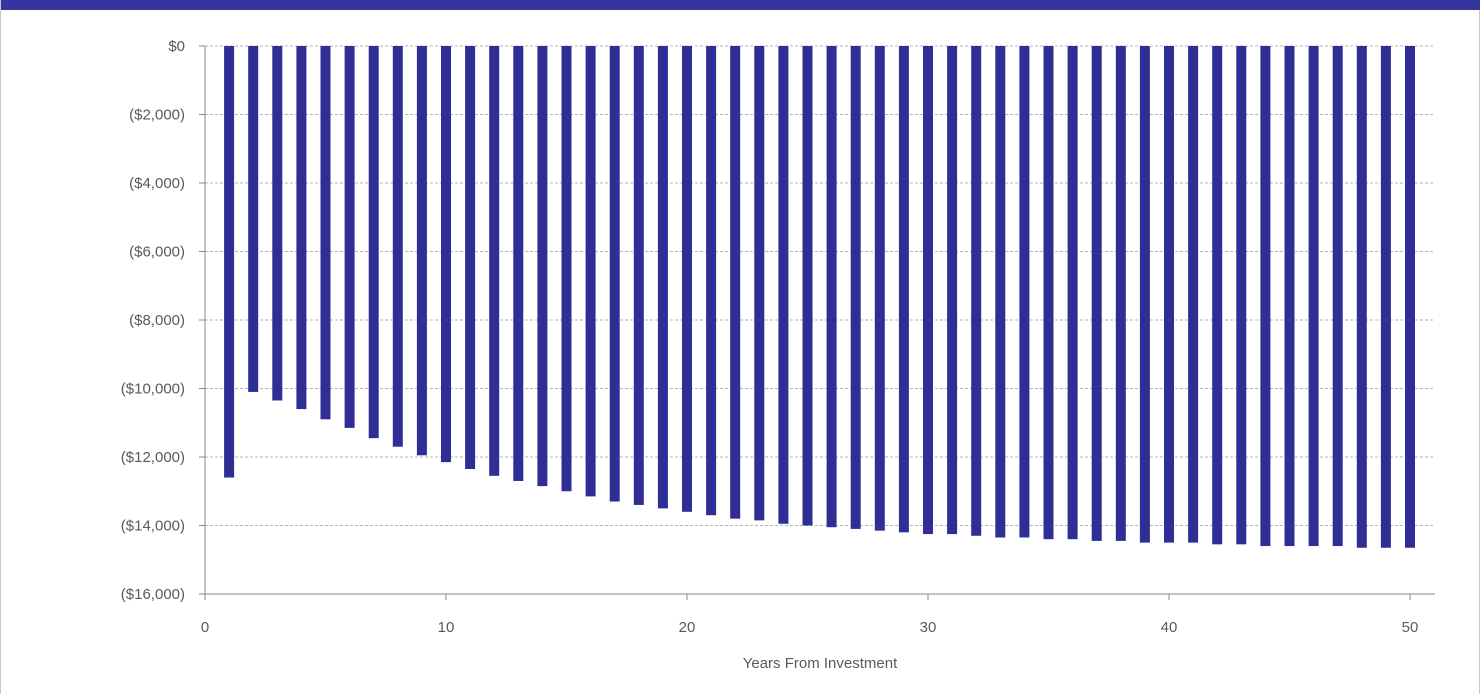 This screenshot has width=1480, height=694. What do you see at coordinates (157, 183) in the screenshot?
I see `y-tick-label: ($4,000)` at bounding box center [157, 183].